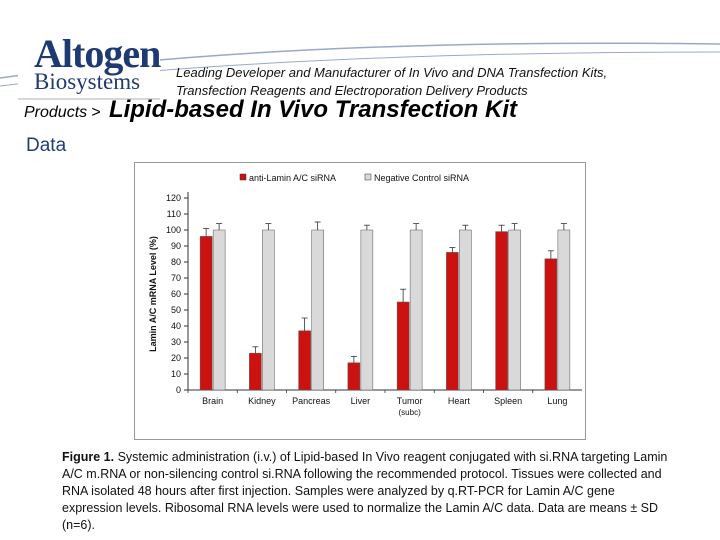 The height and width of the screenshot is (540, 720). Describe the element at coordinates (176, 374) in the screenshot. I see `y-tick-label: 10` at that location.